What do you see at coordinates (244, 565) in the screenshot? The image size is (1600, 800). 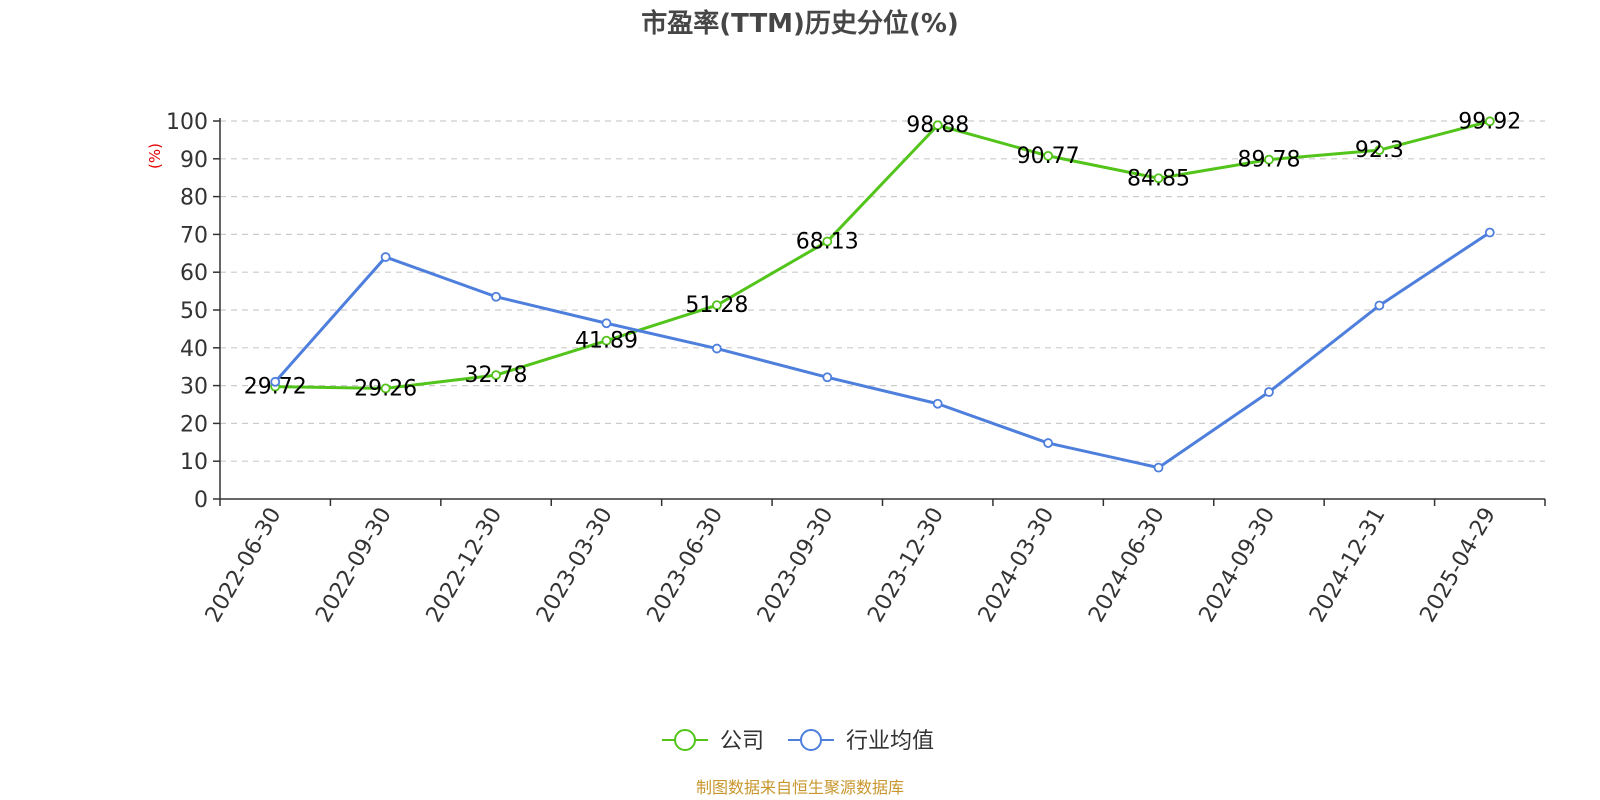 I see `x-tick-label: 2022-06-30` at bounding box center [244, 565].